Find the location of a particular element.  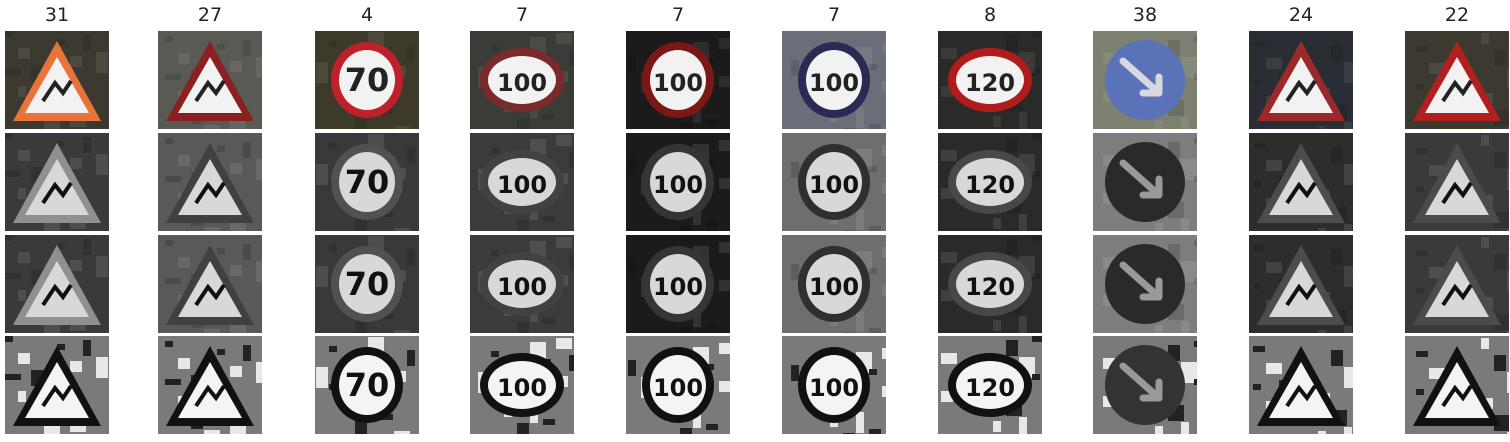

sign-image-original: 120 is located at coordinates (990, 80).